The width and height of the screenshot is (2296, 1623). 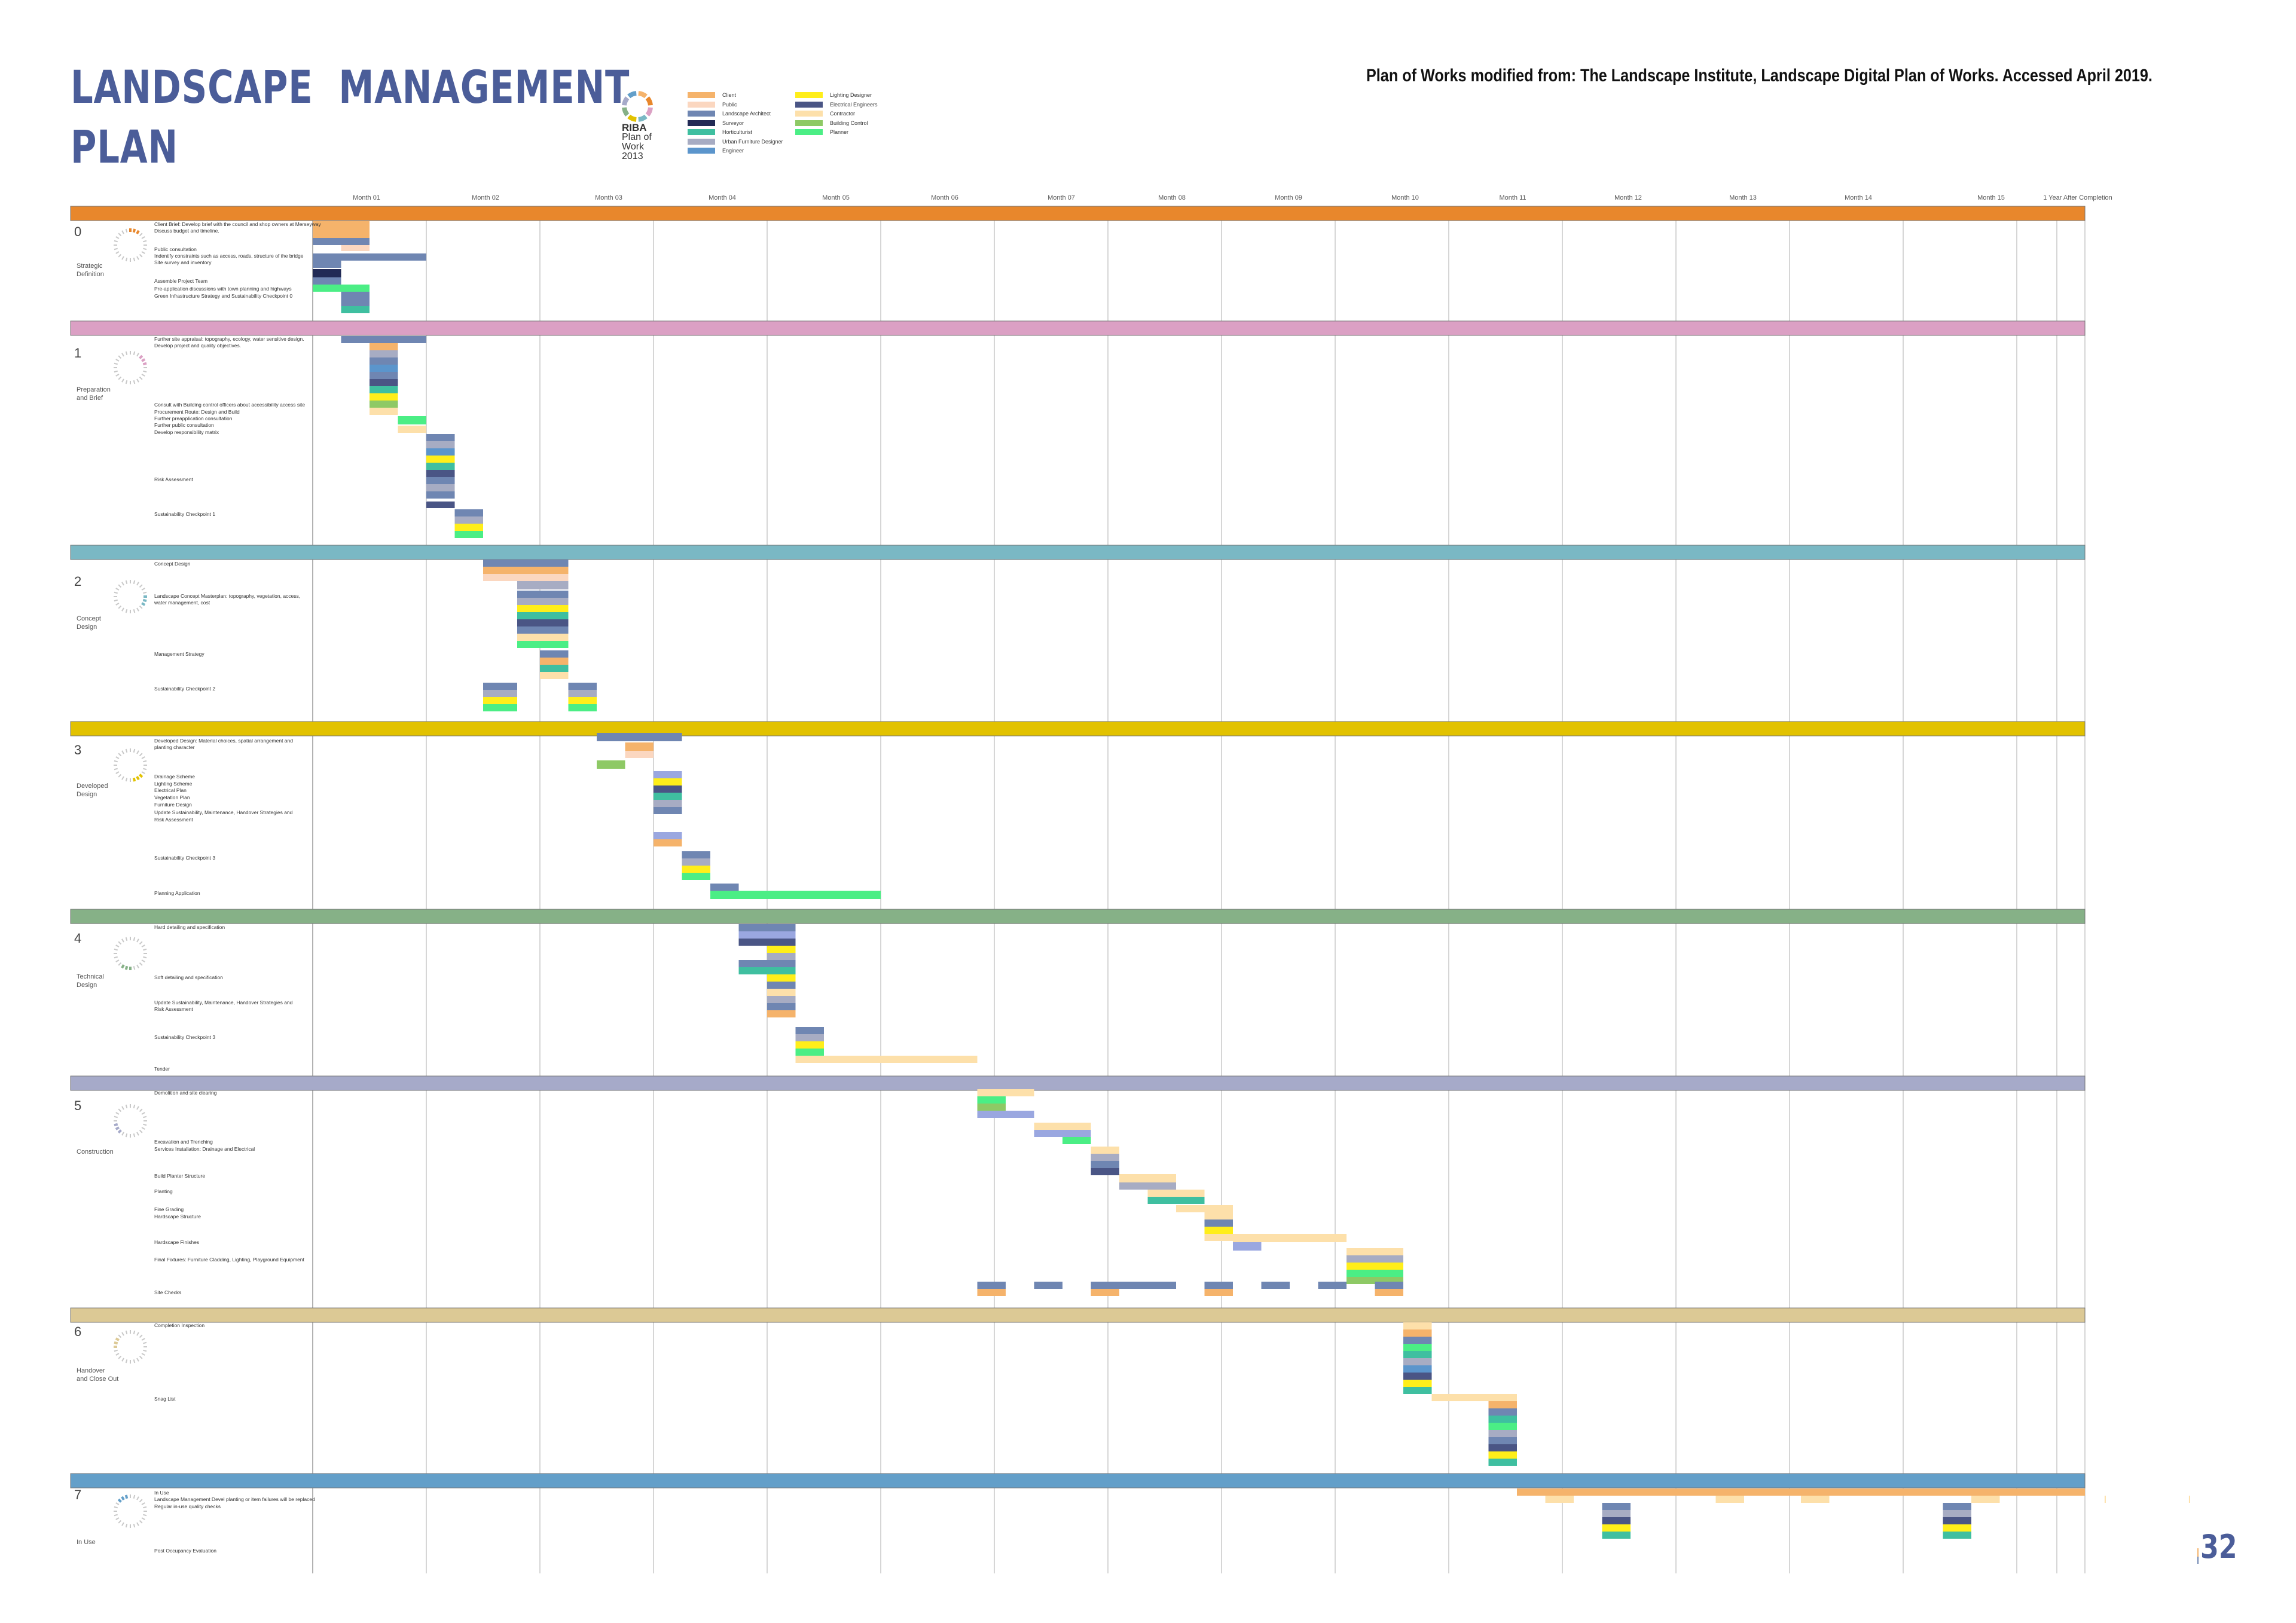 I want to click on month-label: Month 07, so click(x=1061, y=198).